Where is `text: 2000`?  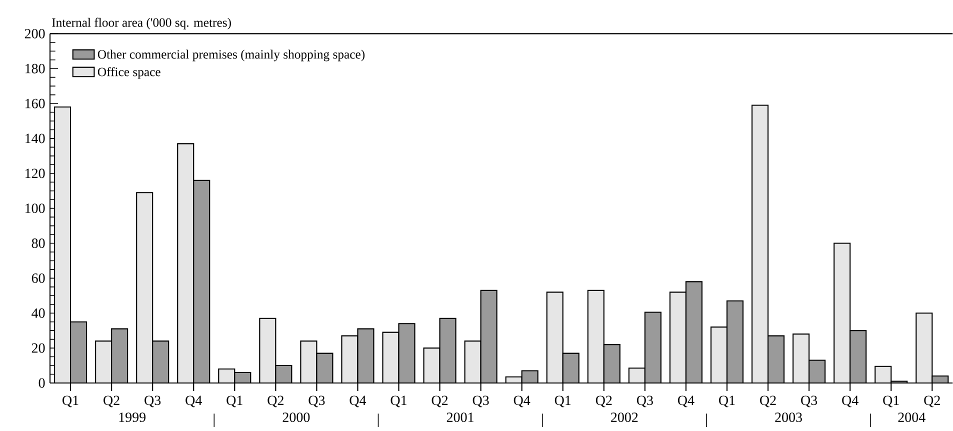 text: 2000 is located at coordinates (296, 417).